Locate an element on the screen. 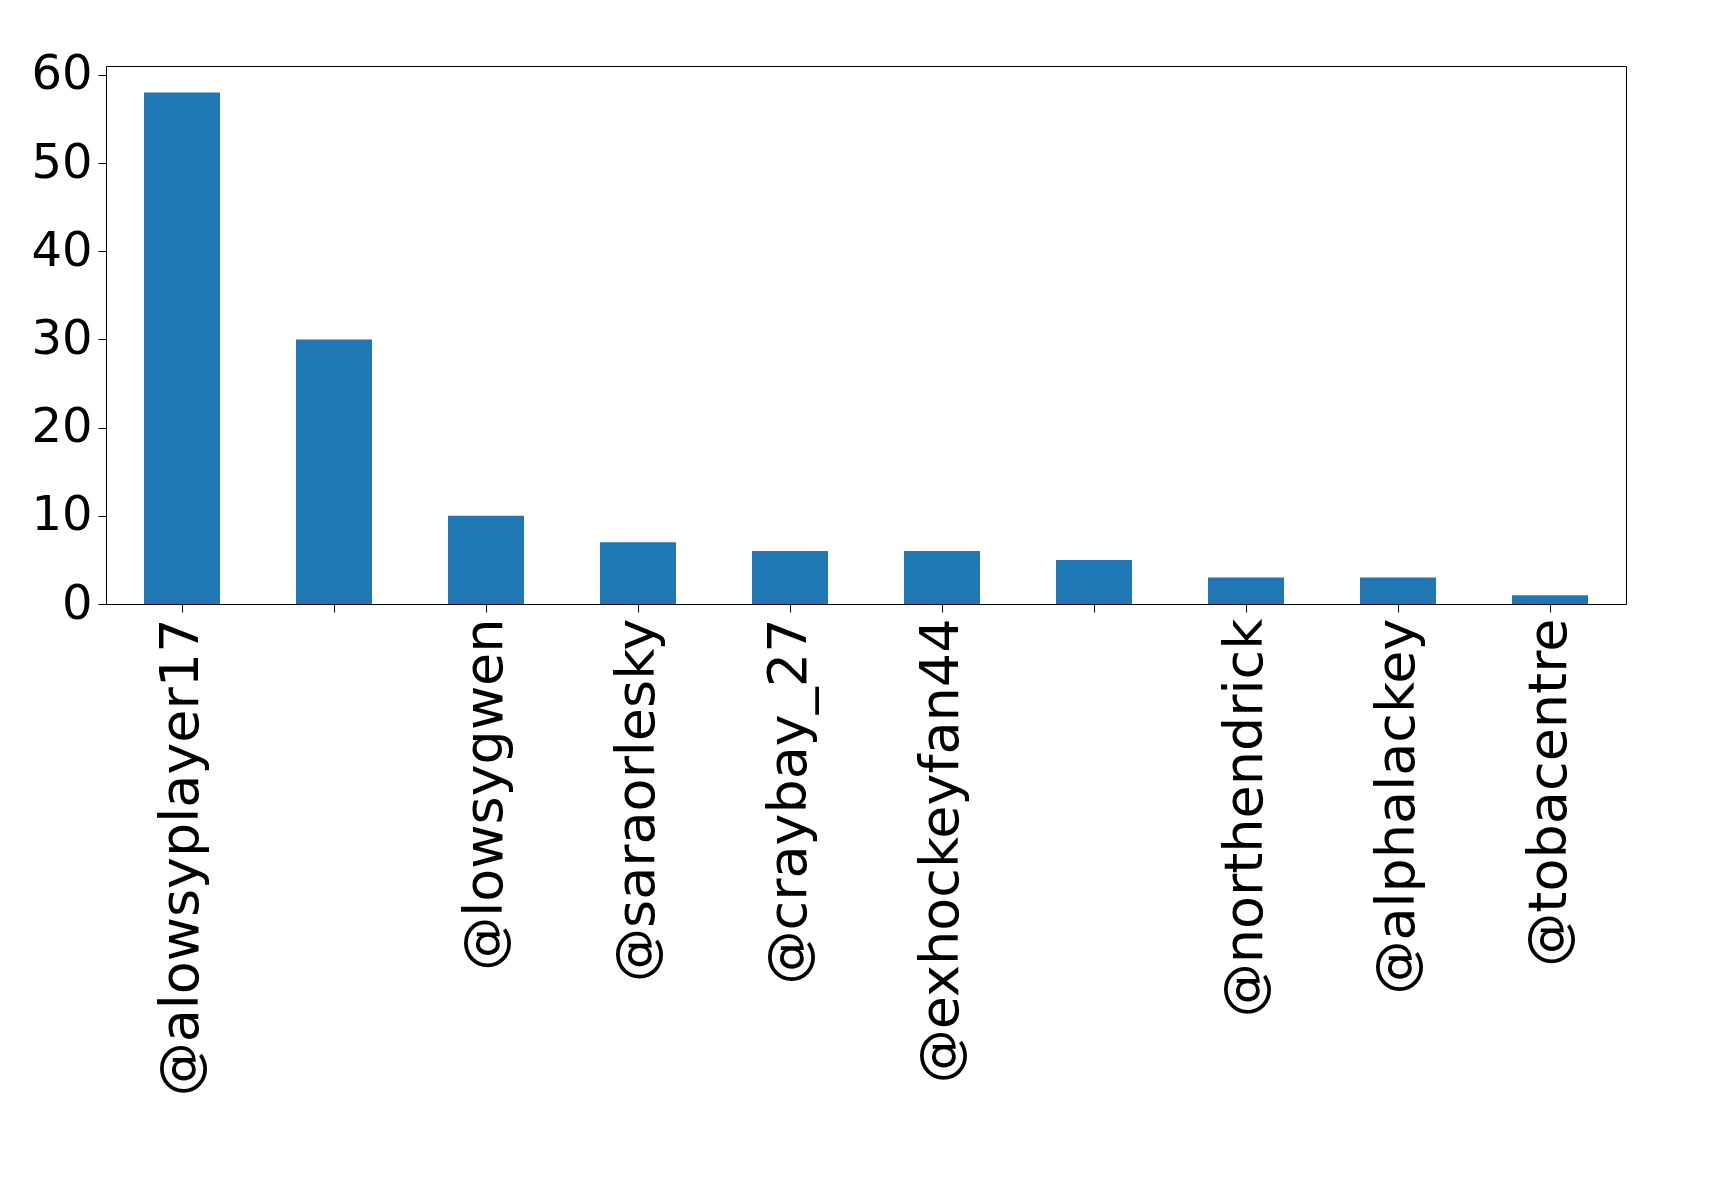 The image size is (1719, 1197). x-tick-label: @alphalackey is located at coordinates (1395, 806).